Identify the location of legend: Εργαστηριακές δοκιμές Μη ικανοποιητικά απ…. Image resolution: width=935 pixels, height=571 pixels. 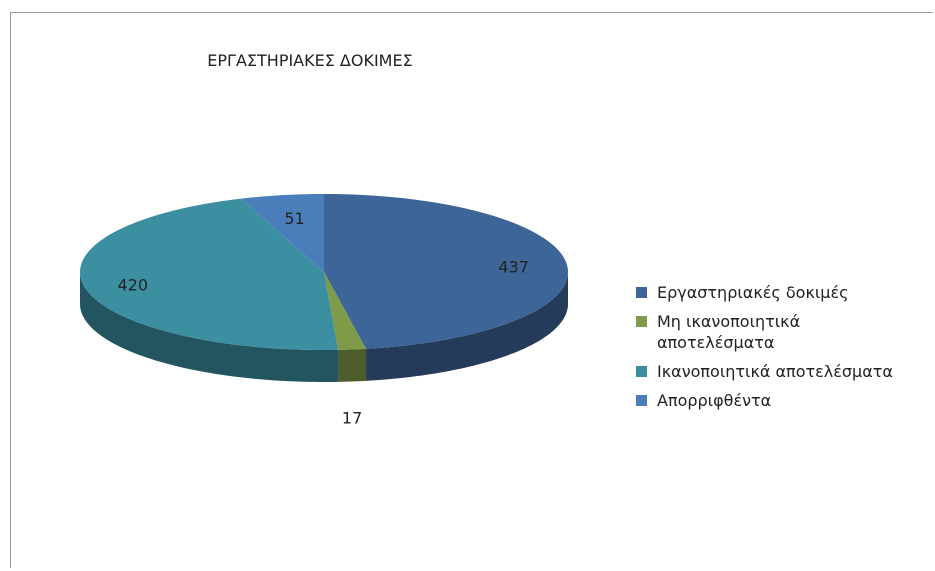
(771, 350).